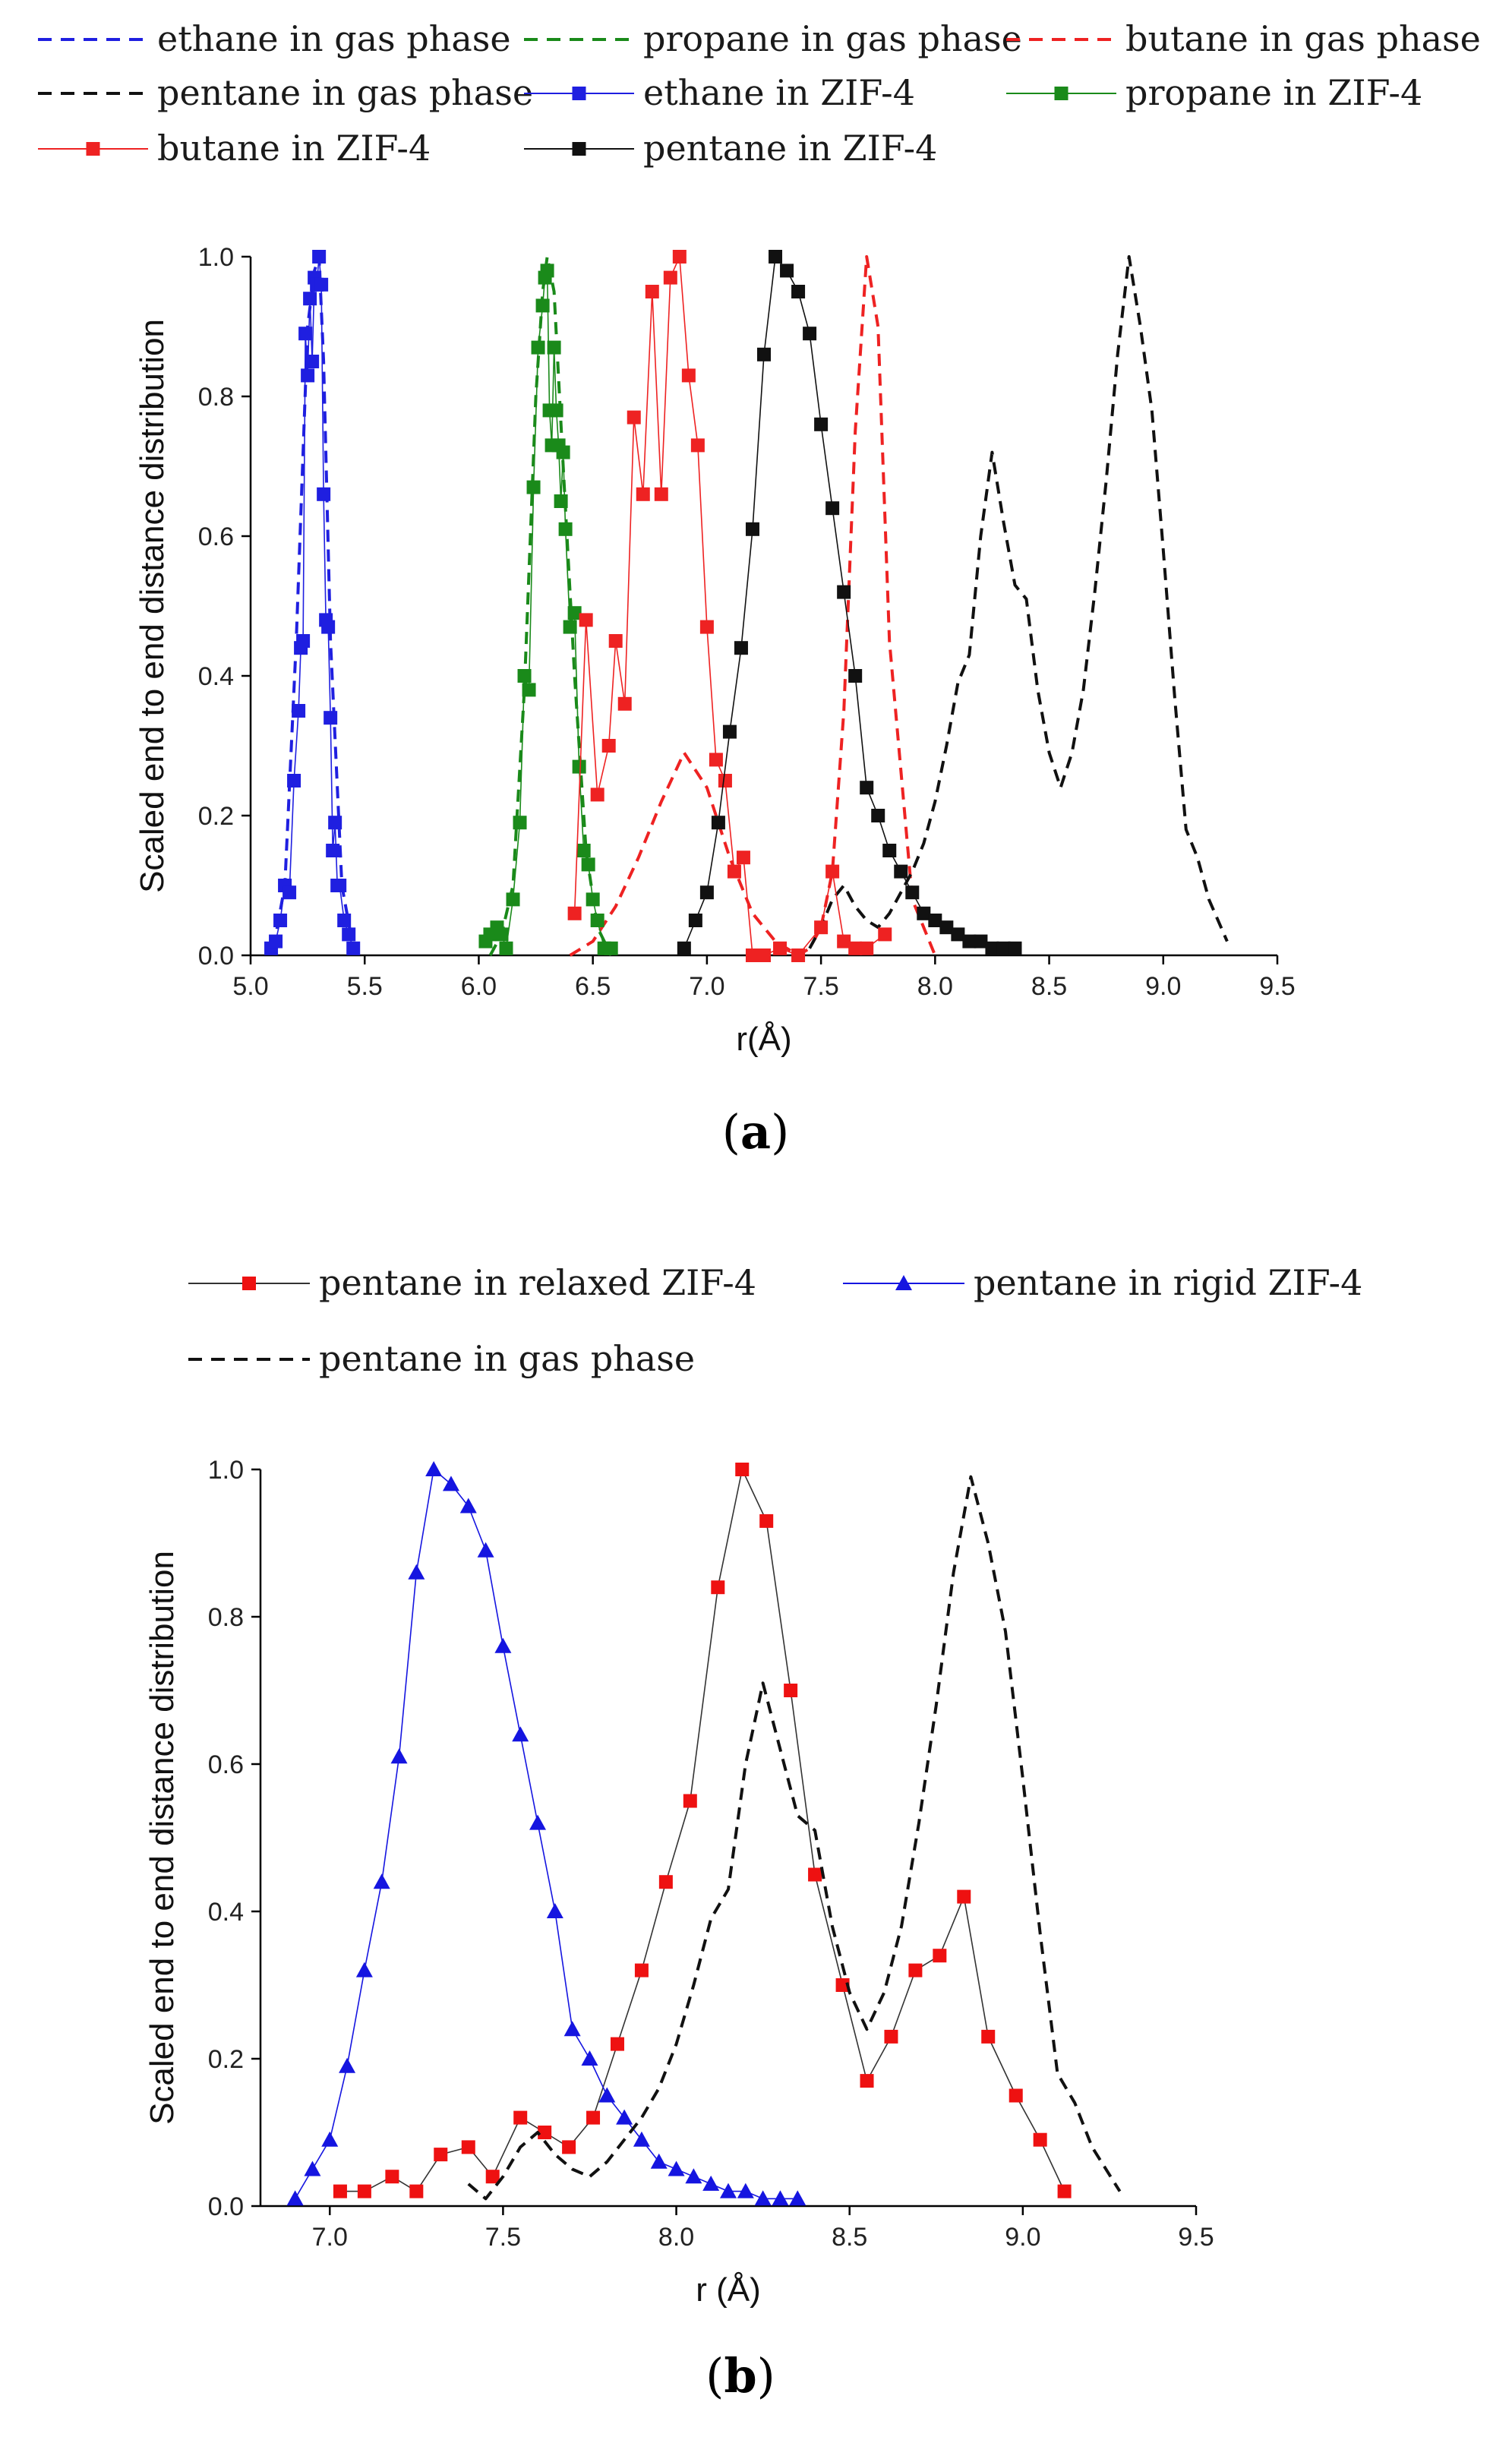 This screenshot has width=1512, height=2443. I want to click on y-tick-label: 1.0, so click(216, 257).